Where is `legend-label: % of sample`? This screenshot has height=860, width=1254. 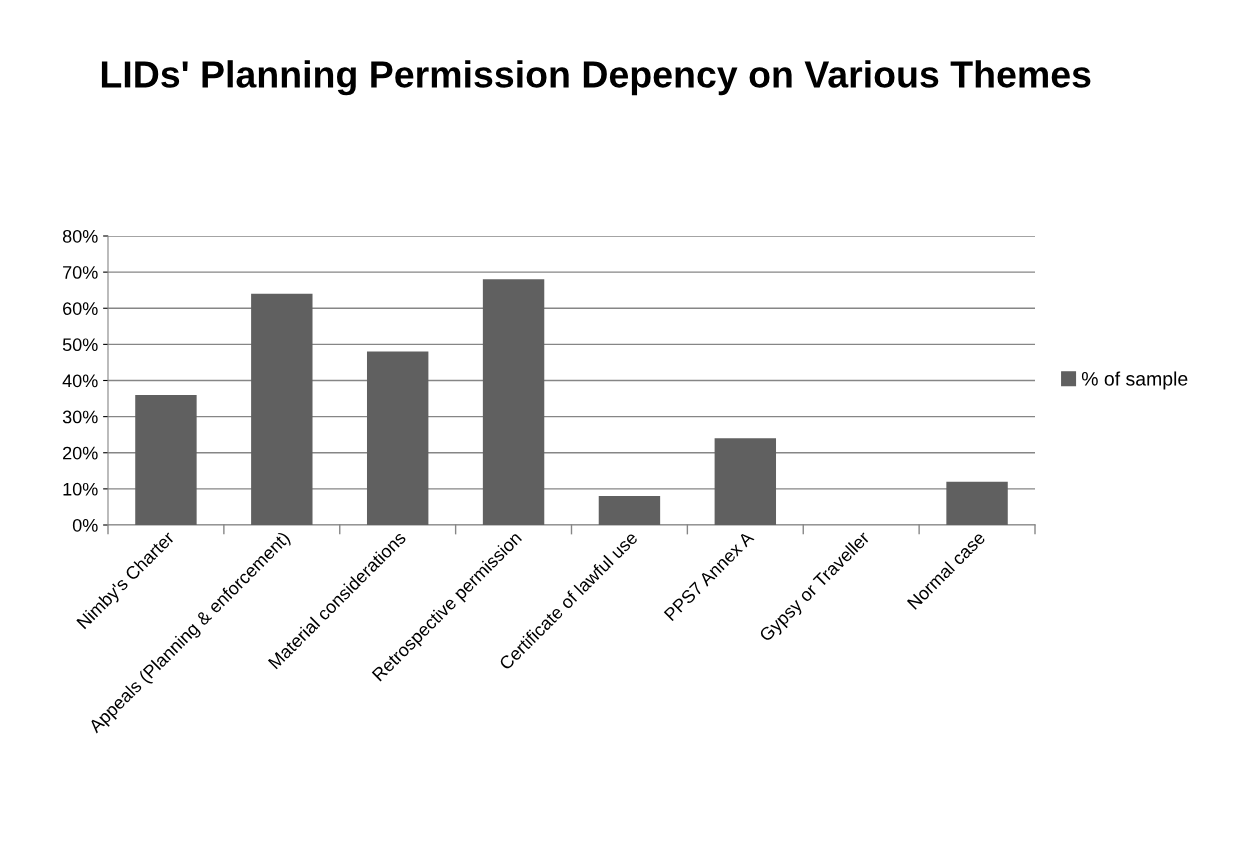 legend-label: % of sample is located at coordinates (1134, 380).